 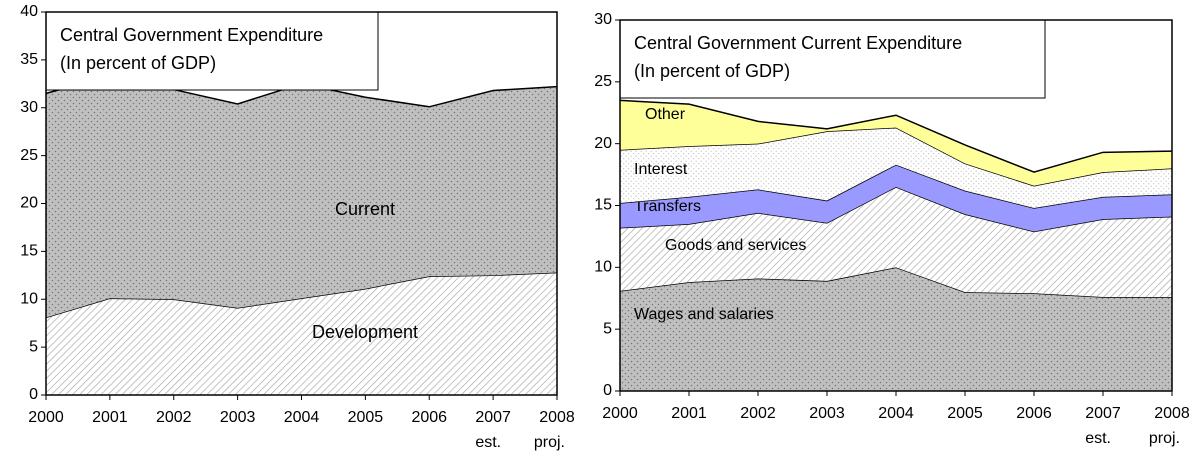 What do you see at coordinates (365, 332) in the screenshot?
I see `series-label: Development` at bounding box center [365, 332].